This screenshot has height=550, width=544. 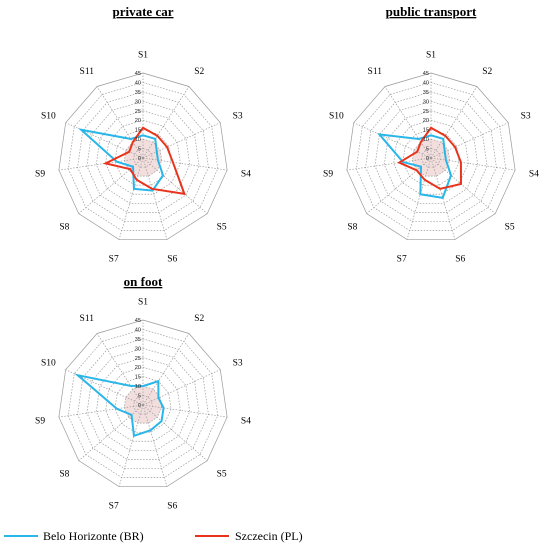 I want to click on axis-label-s2: S2, so click(x=199, y=319).